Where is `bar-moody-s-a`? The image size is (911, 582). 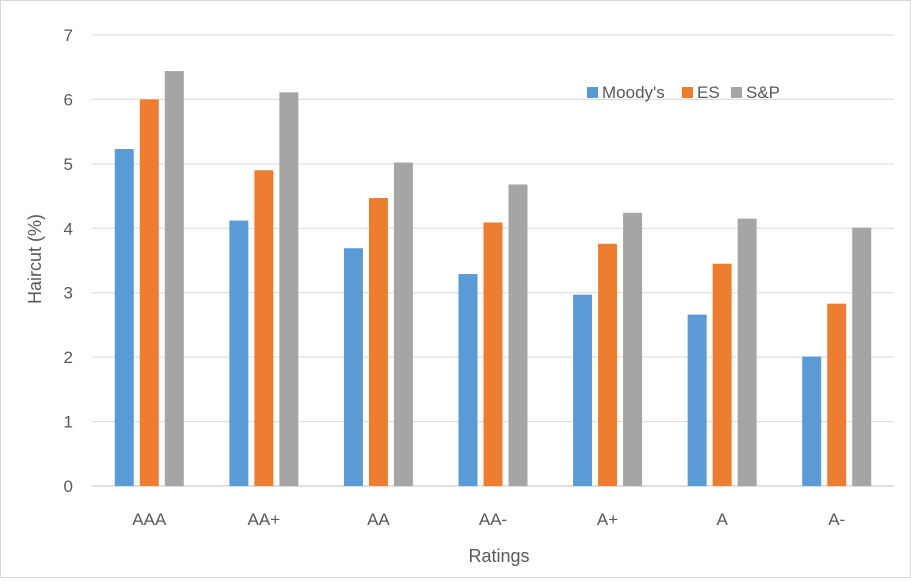
bar-moody-s-a is located at coordinates (697, 400).